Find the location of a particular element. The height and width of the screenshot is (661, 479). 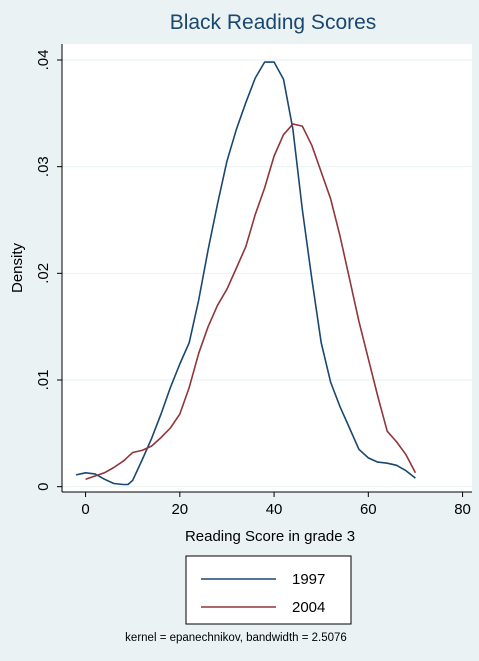

legend-box is located at coordinates (268, 590).